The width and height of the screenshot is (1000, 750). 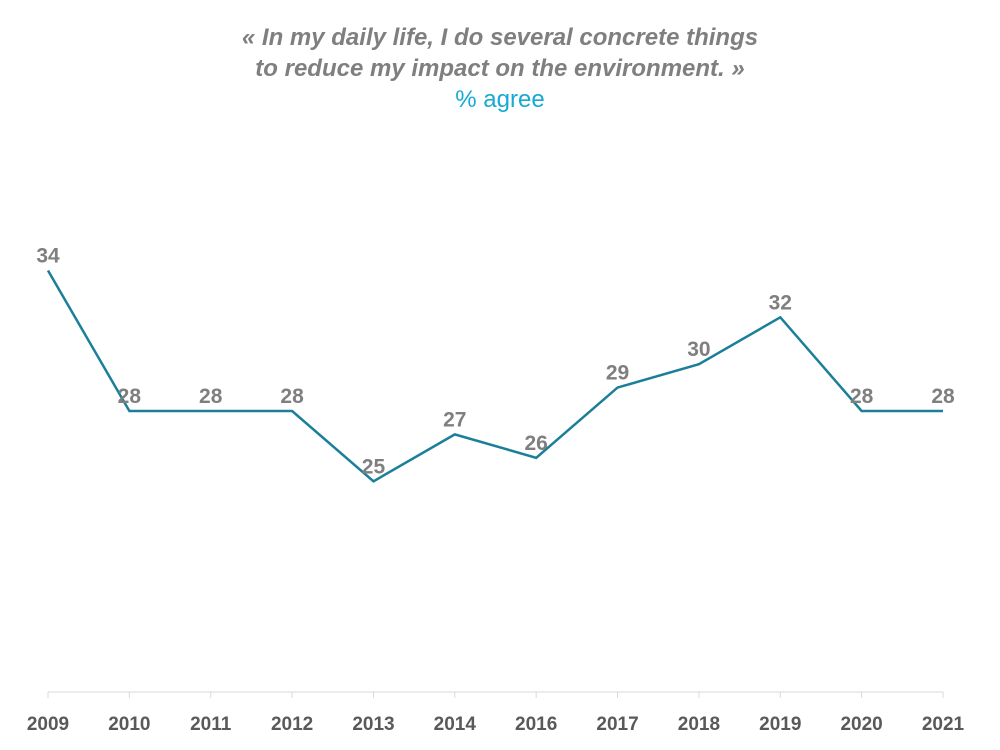 I want to click on x-axis-tick-label: 2021, so click(x=943, y=724).